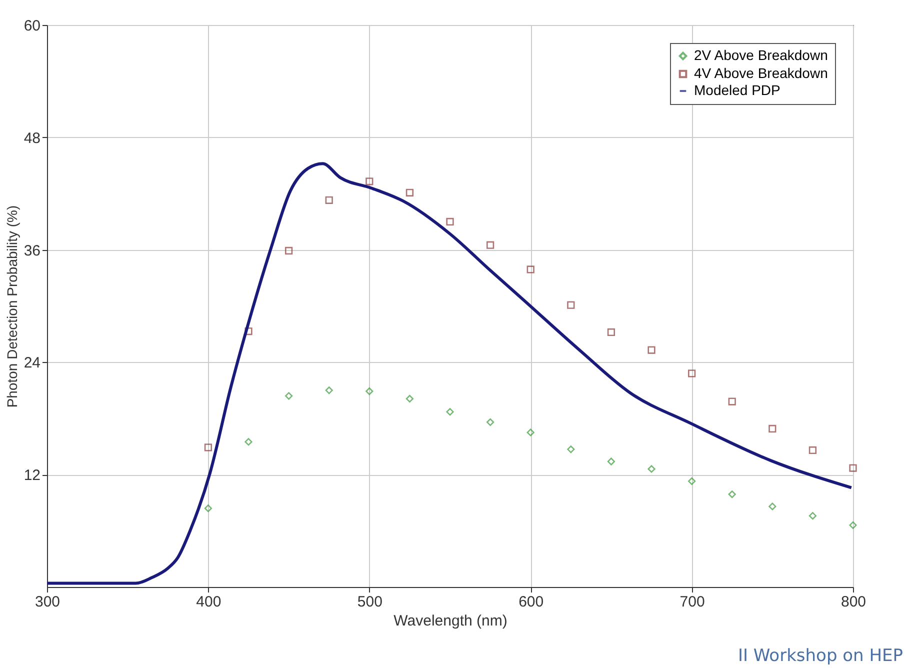  What do you see at coordinates (32, 138) in the screenshot?
I see `y-tick-label: 48` at bounding box center [32, 138].